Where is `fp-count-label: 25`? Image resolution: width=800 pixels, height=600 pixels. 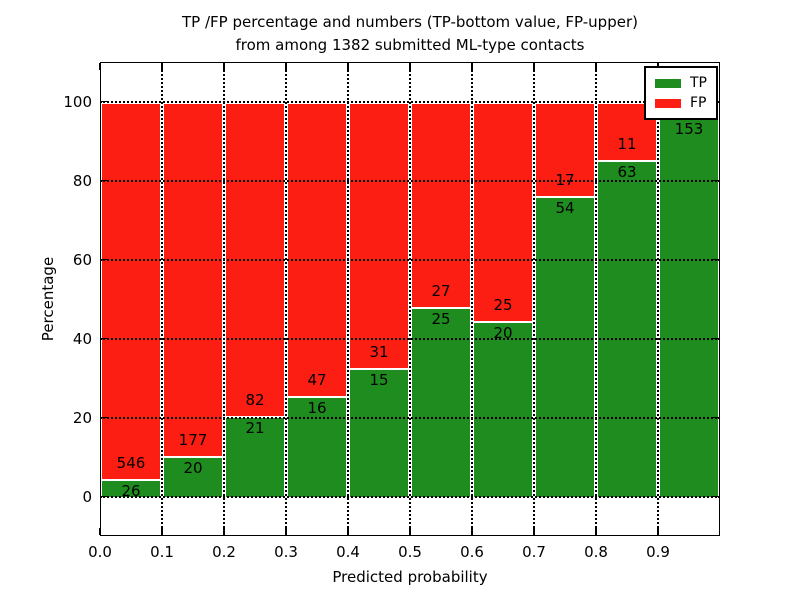
fp-count-label: 25 is located at coordinates (503, 305).